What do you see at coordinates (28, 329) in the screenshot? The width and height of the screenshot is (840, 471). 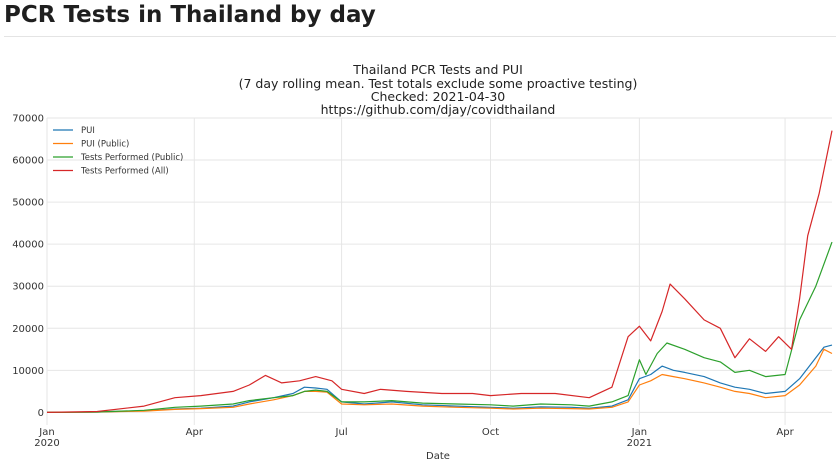 I see `y-tick-label: 20000` at bounding box center [28, 329].